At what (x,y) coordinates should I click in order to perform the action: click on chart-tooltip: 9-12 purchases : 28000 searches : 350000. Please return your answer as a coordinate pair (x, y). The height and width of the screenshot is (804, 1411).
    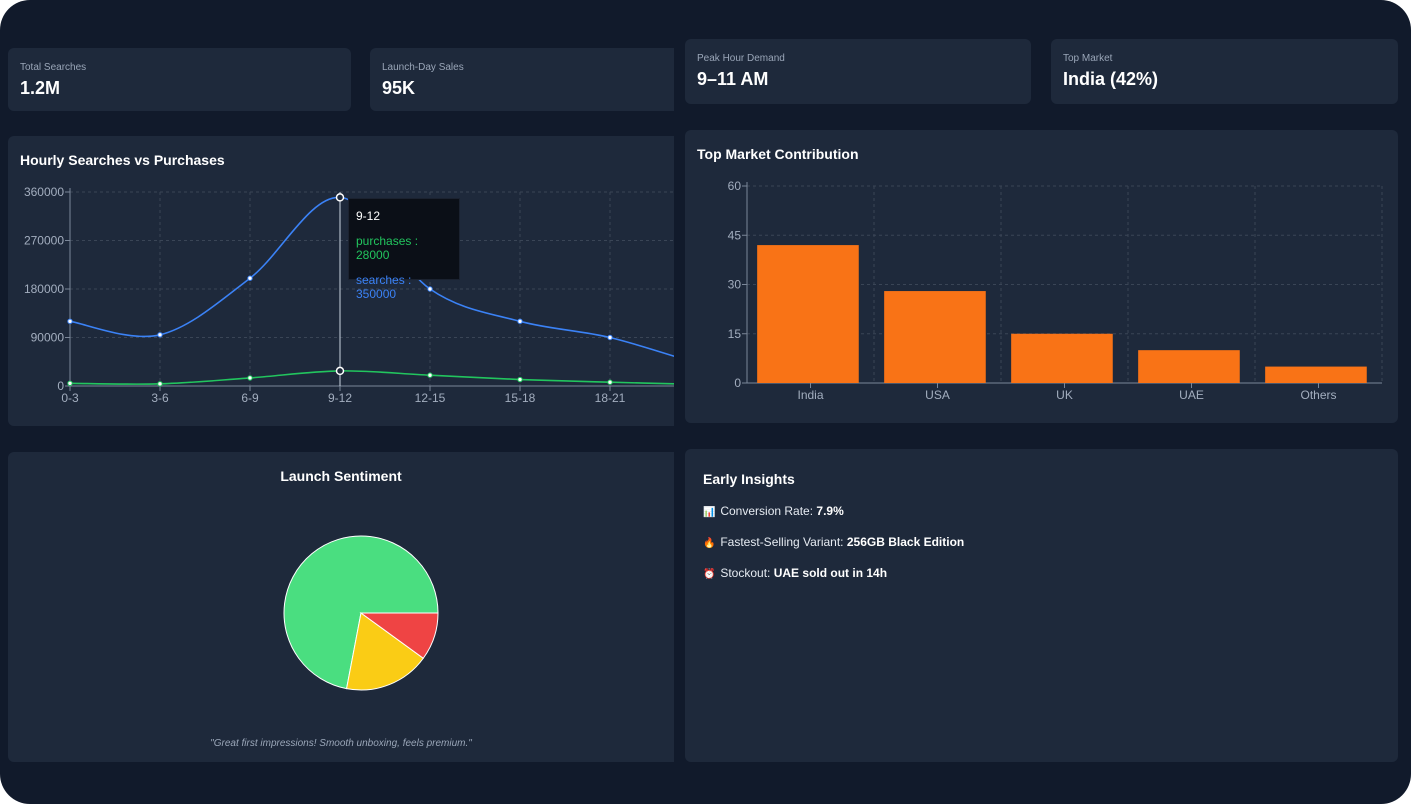
    Looking at the image, I should click on (404, 249).